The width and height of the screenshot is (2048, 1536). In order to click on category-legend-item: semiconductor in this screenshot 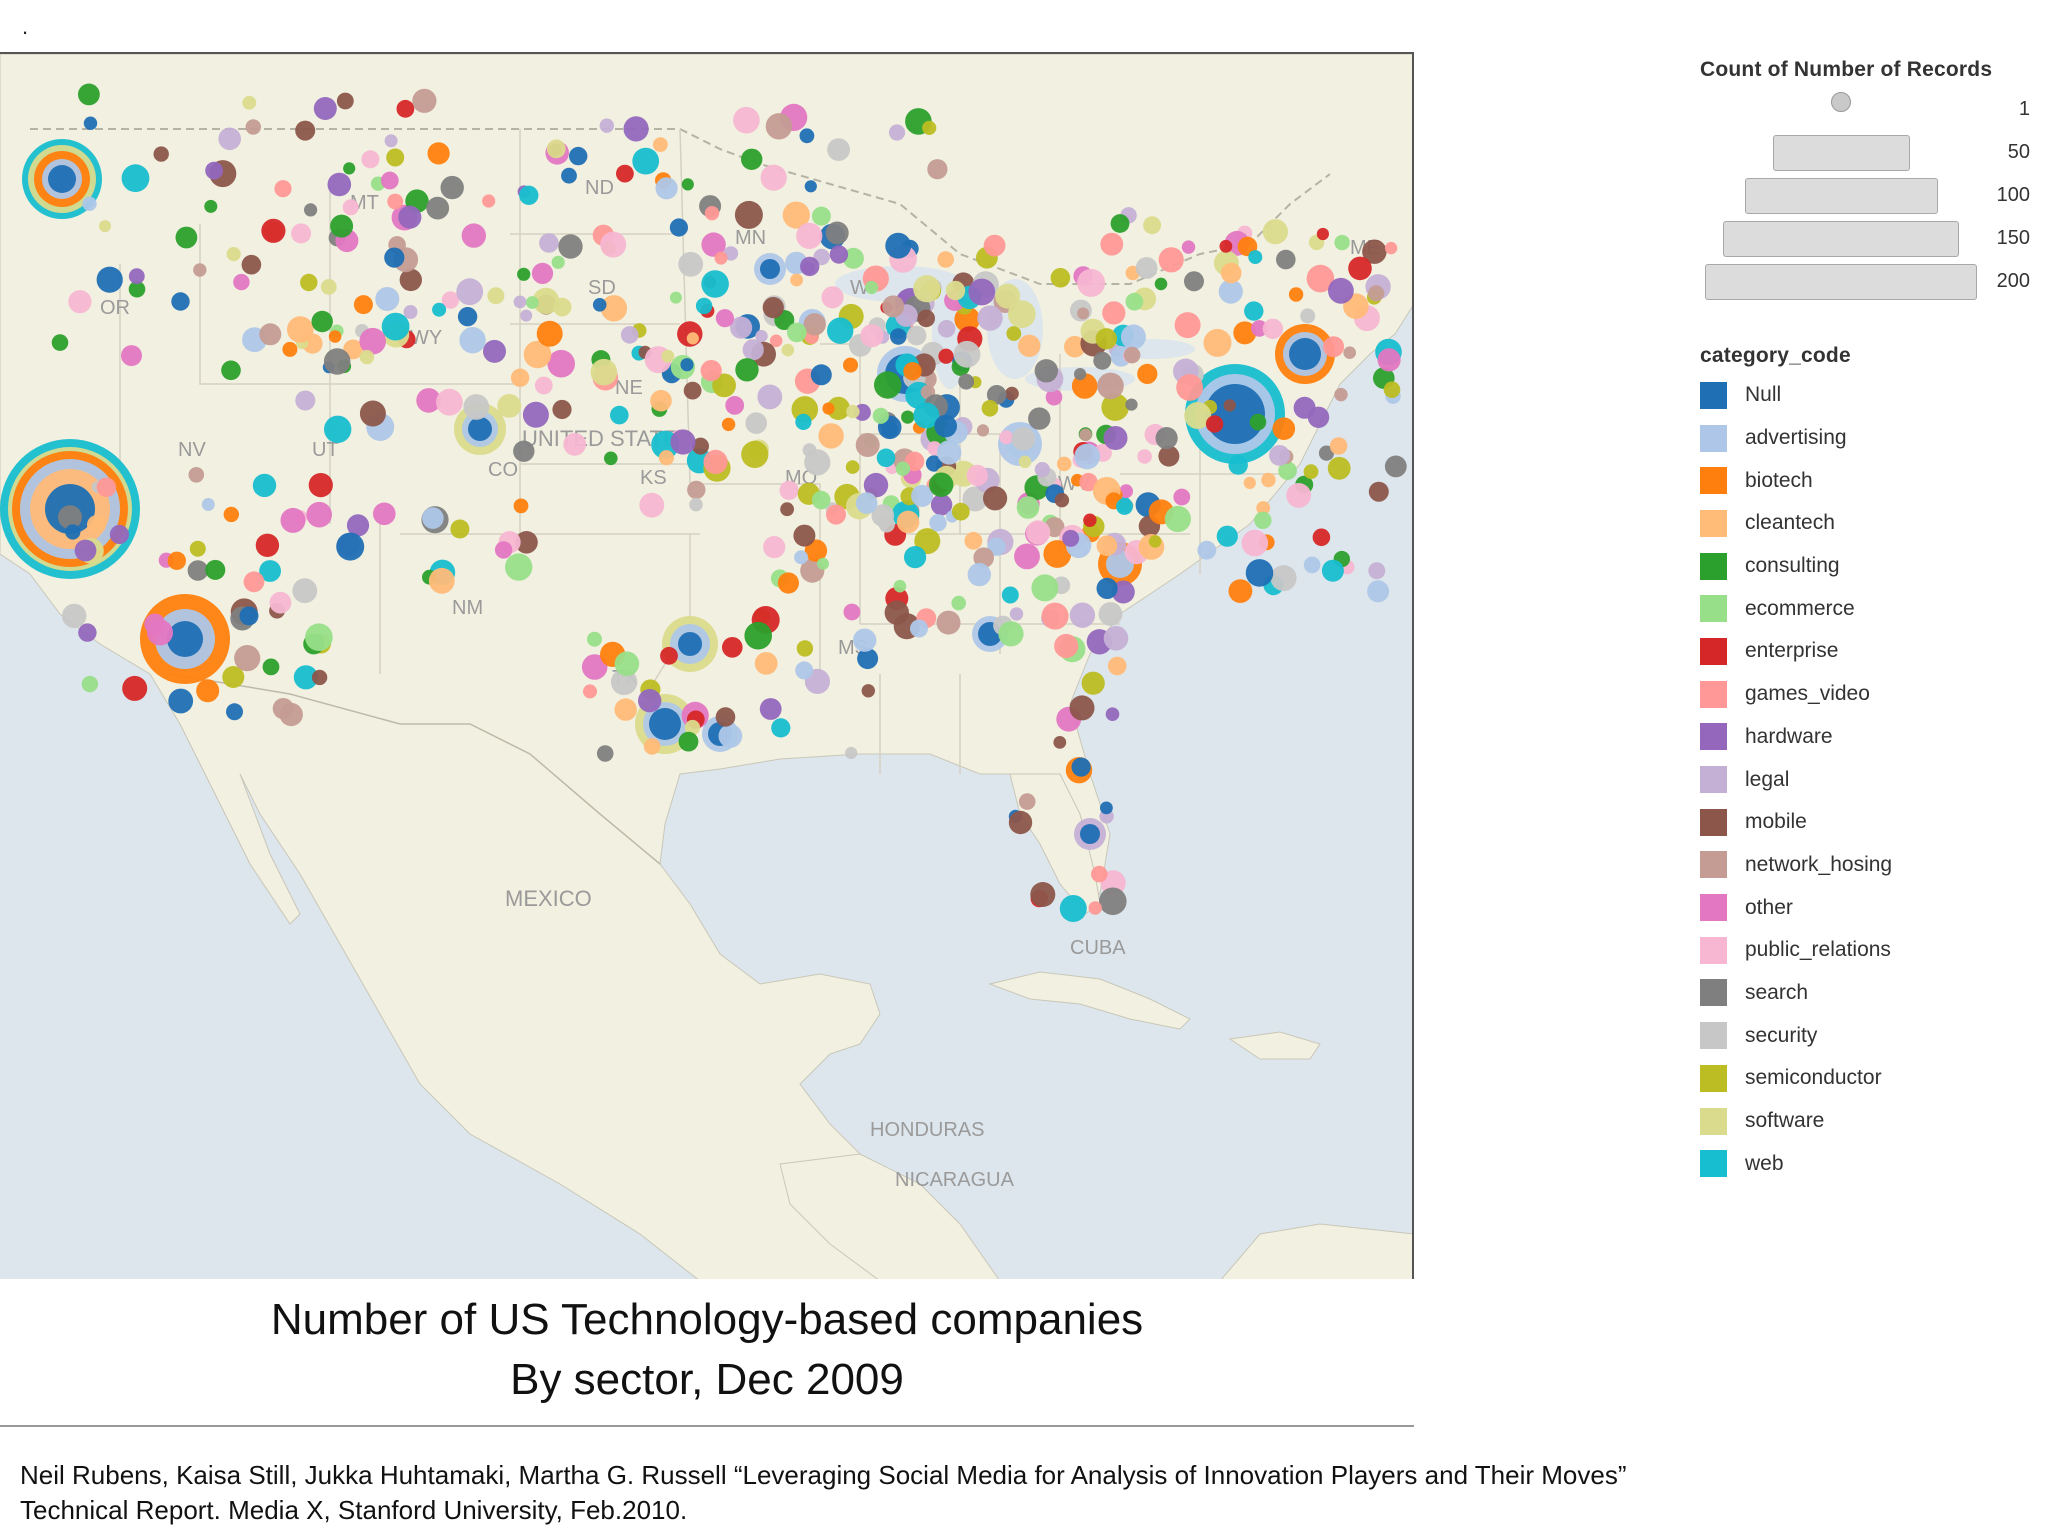, I will do `click(1865, 1078)`.